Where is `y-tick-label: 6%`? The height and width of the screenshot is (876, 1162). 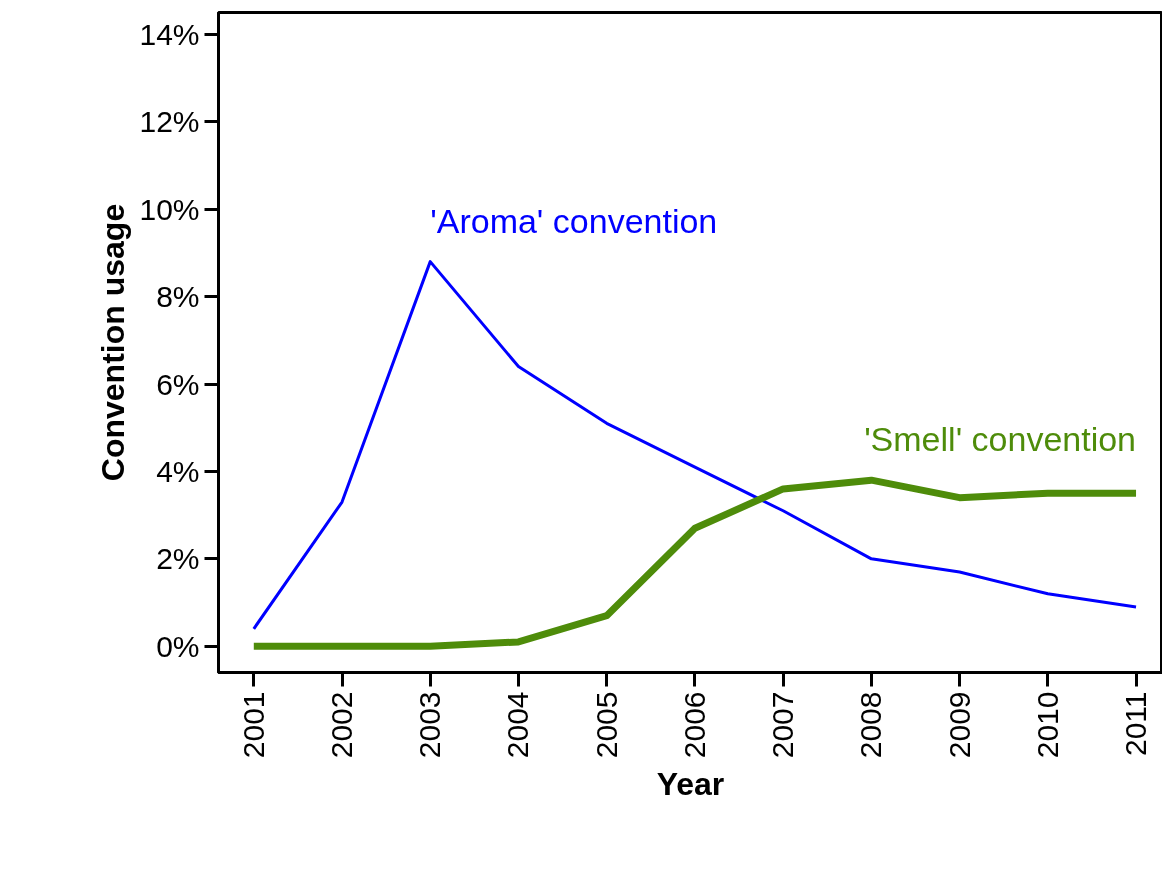
y-tick-label: 6% is located at coordinates (178, 384).